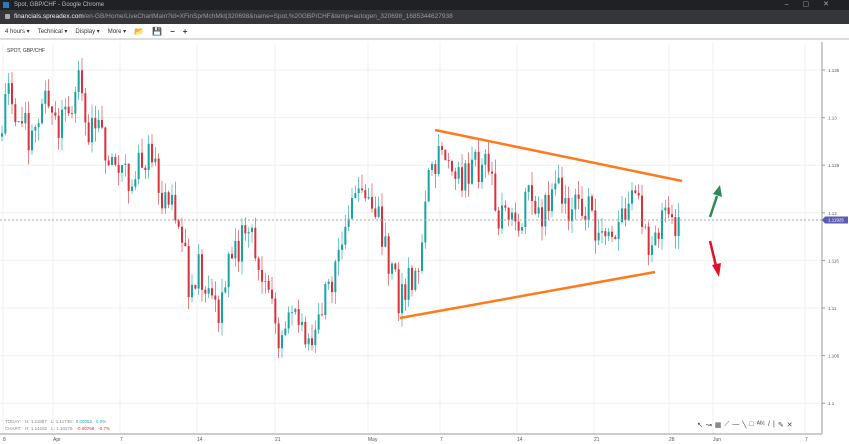 Image resolution: width=849 pixels, height=444 pixels. Describe the element at coordinates (61, 421) in the screenshot. I see `today-low: L: 1.11735` at that location.